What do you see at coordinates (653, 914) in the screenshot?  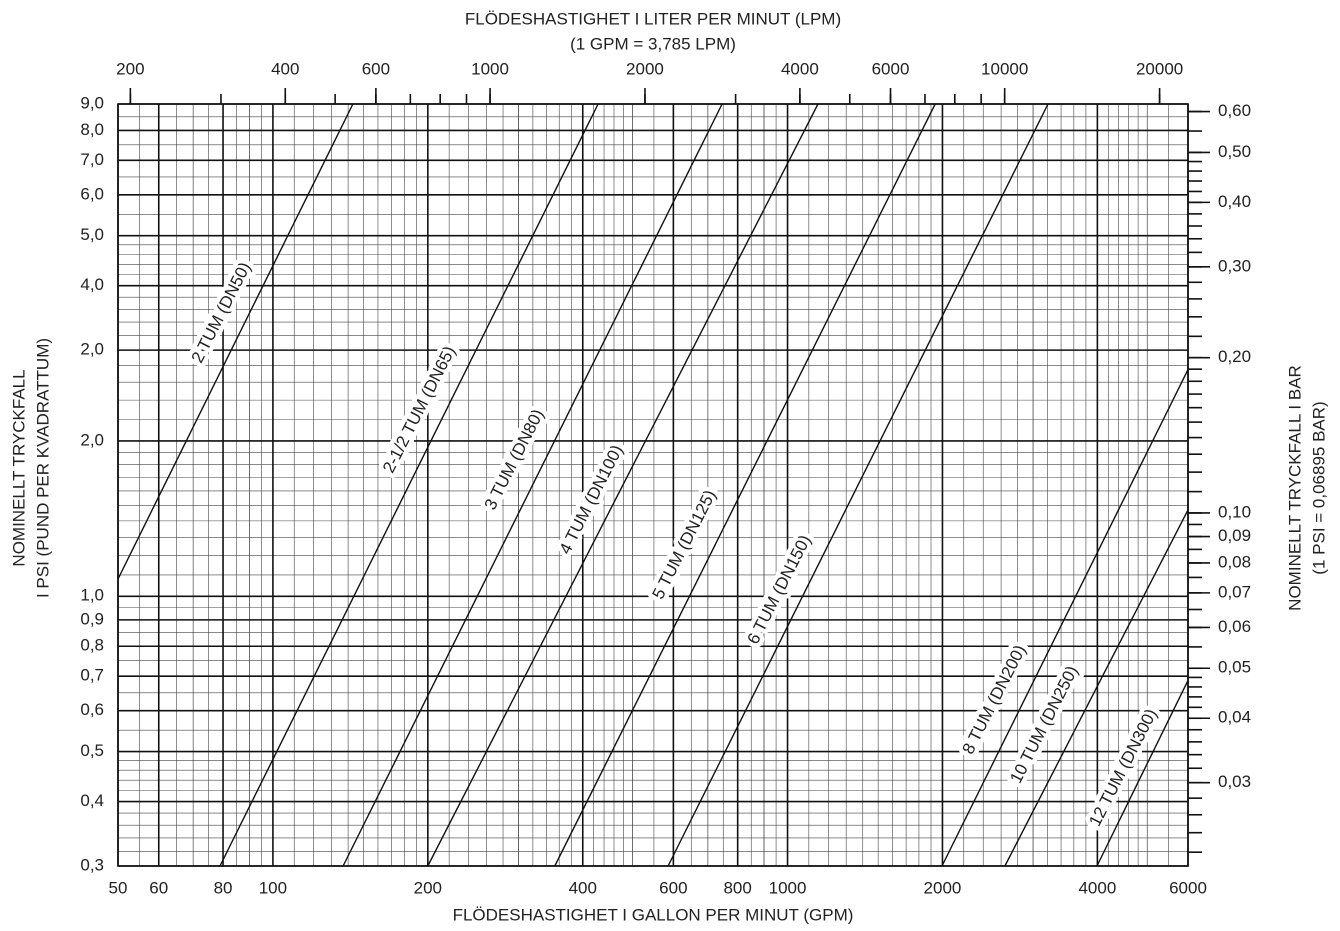 I see `x-axis-title: FLÖDESHASTIGHET I GALLON PER MINUT (GPM)` at bounding box center [653, 914].